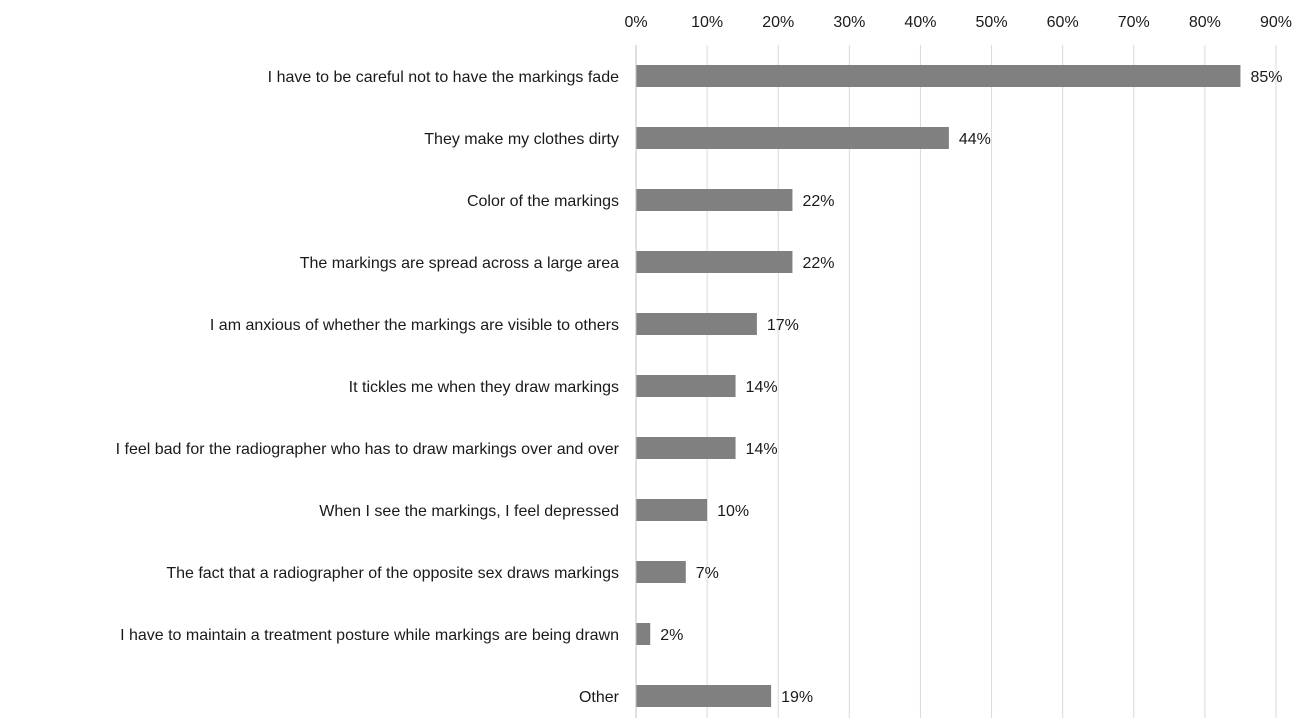 The image size is (1310, 725). What do you see at coordinates (958, 22) in the screenshot?
I see `x-axis-ticks: 0% 10% 20% 30% 40% 50% 60% 70% 80% 90%` at bounding box center [958, 22].